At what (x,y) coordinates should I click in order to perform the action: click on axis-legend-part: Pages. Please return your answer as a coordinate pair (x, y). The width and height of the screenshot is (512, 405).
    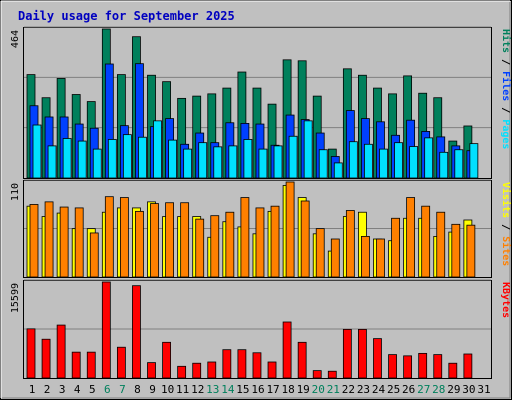
    Looking at the image, I should click on (505, 134).